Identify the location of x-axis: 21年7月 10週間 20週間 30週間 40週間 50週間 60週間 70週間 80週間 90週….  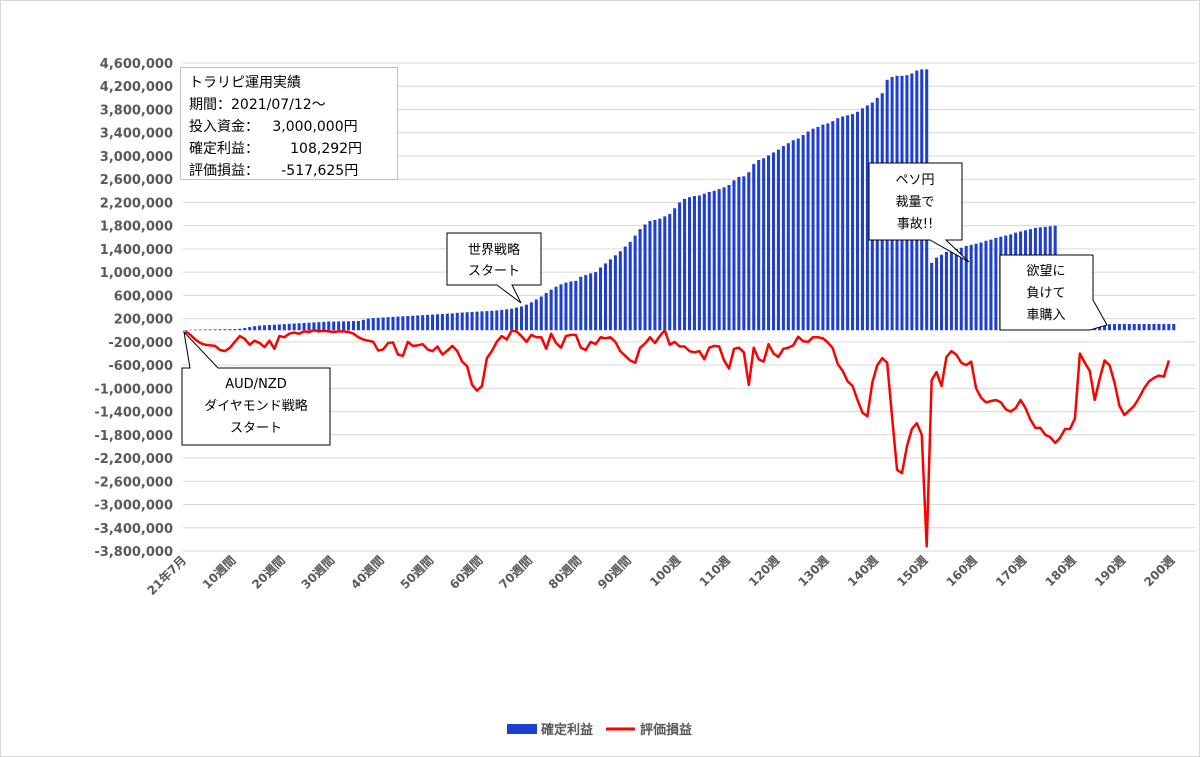
(661, 575).